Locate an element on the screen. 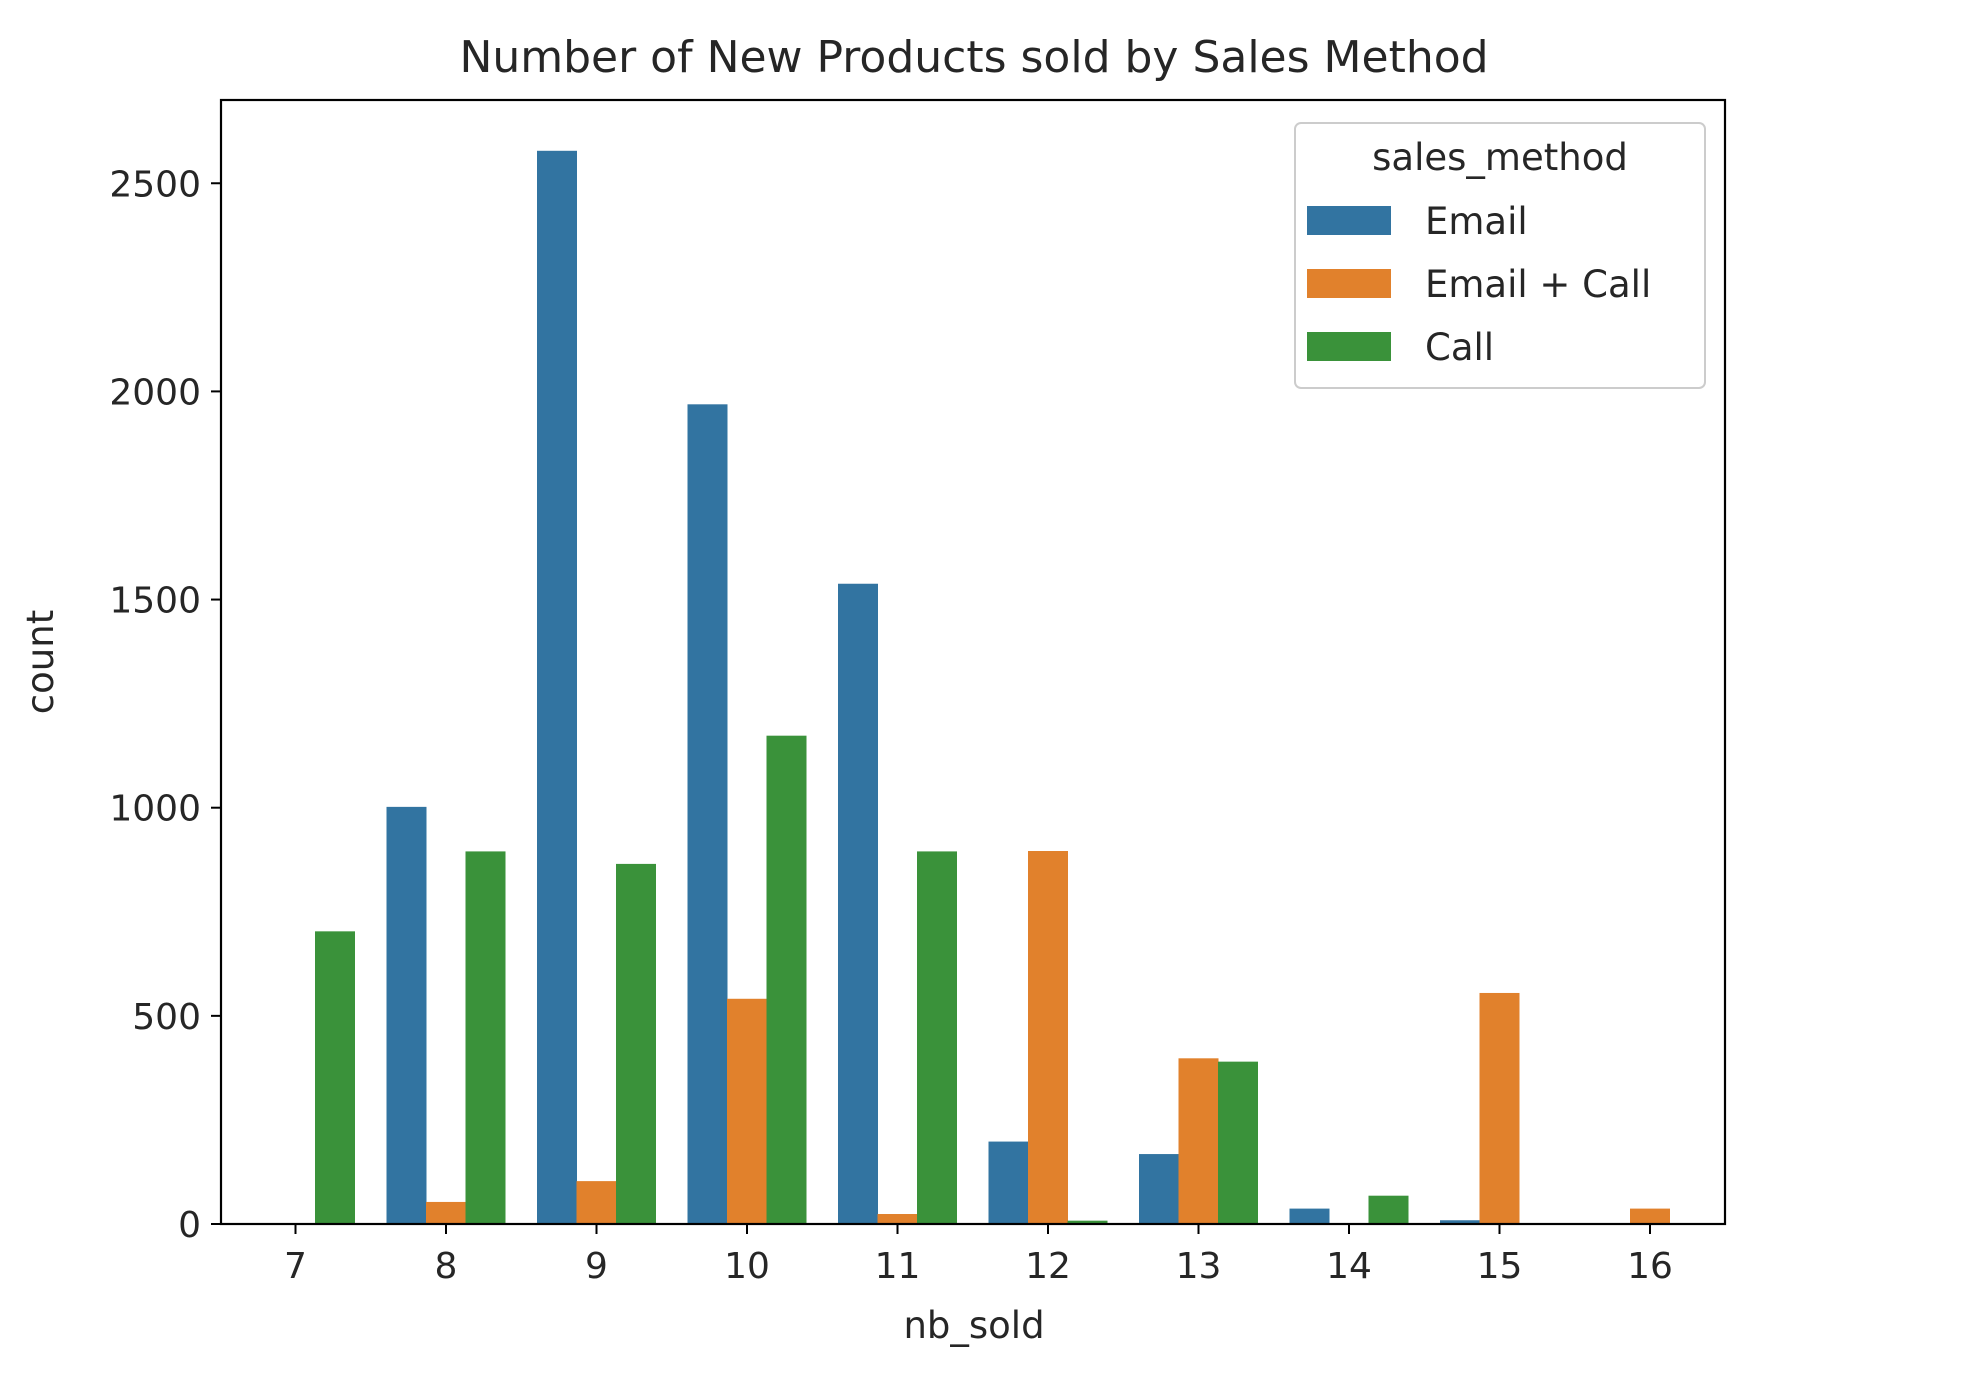 The height and width of the screenshot is (1389, 1986). y-tick-label: 1500 is located at coordinates (155, 601).